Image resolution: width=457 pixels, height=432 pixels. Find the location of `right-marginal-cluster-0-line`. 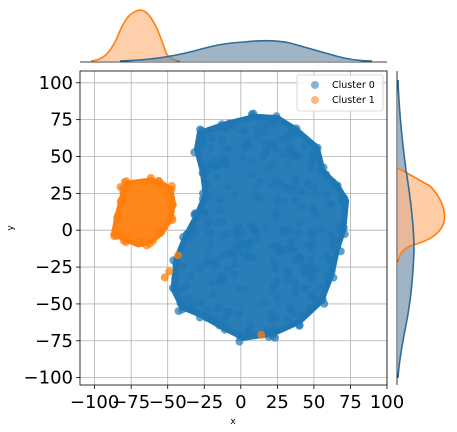

right-marginal-cluster-0-line is located at coordinates (406, 229).